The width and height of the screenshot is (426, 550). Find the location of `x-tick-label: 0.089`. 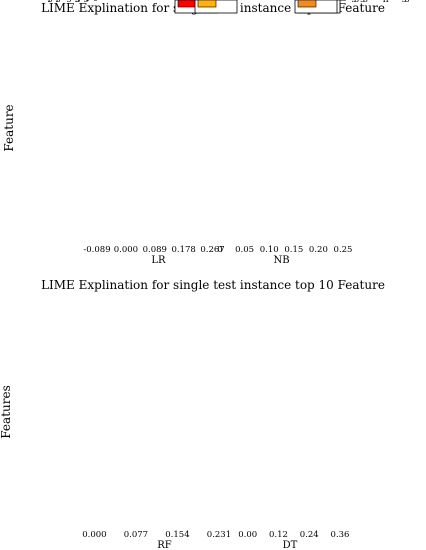

x-tick-label: 0.089 is located at coordinates (155, 250).